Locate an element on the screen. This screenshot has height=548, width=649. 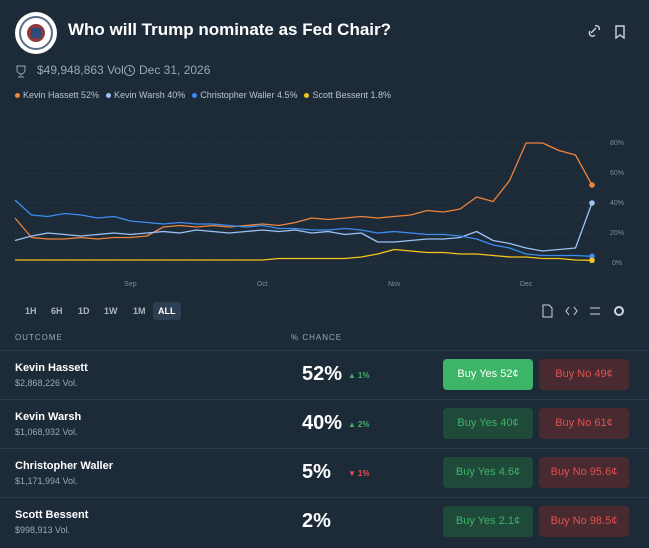
buy-no-button: Buy No 49¢ is located at coordinates (584, 374).